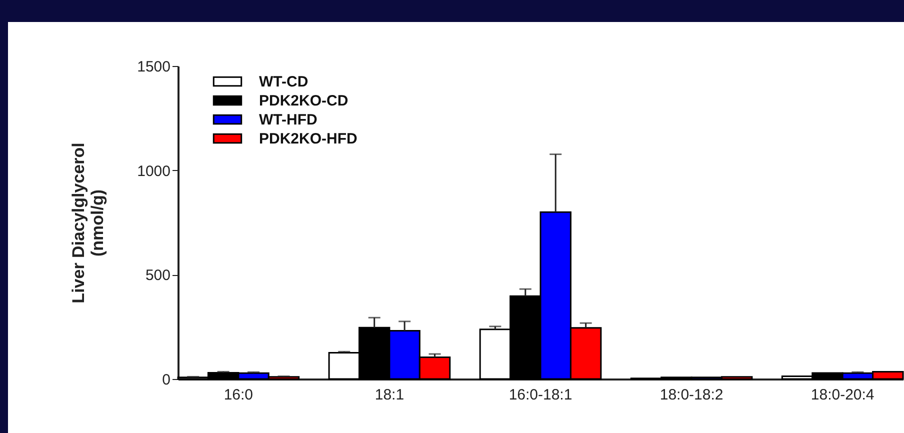 This screenshot has height=433, width=904. I want to click on y-tick-label: 0, so click(166, 380).